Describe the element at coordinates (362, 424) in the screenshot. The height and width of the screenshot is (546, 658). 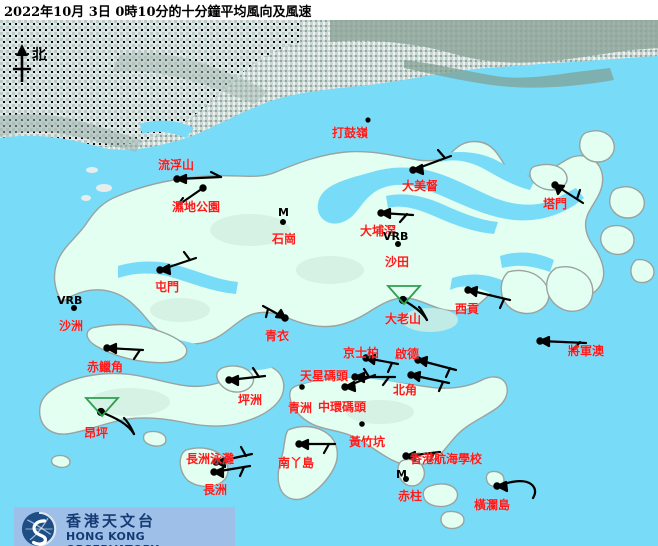
I see `station-dot-wong-chuk-hang` at that location.